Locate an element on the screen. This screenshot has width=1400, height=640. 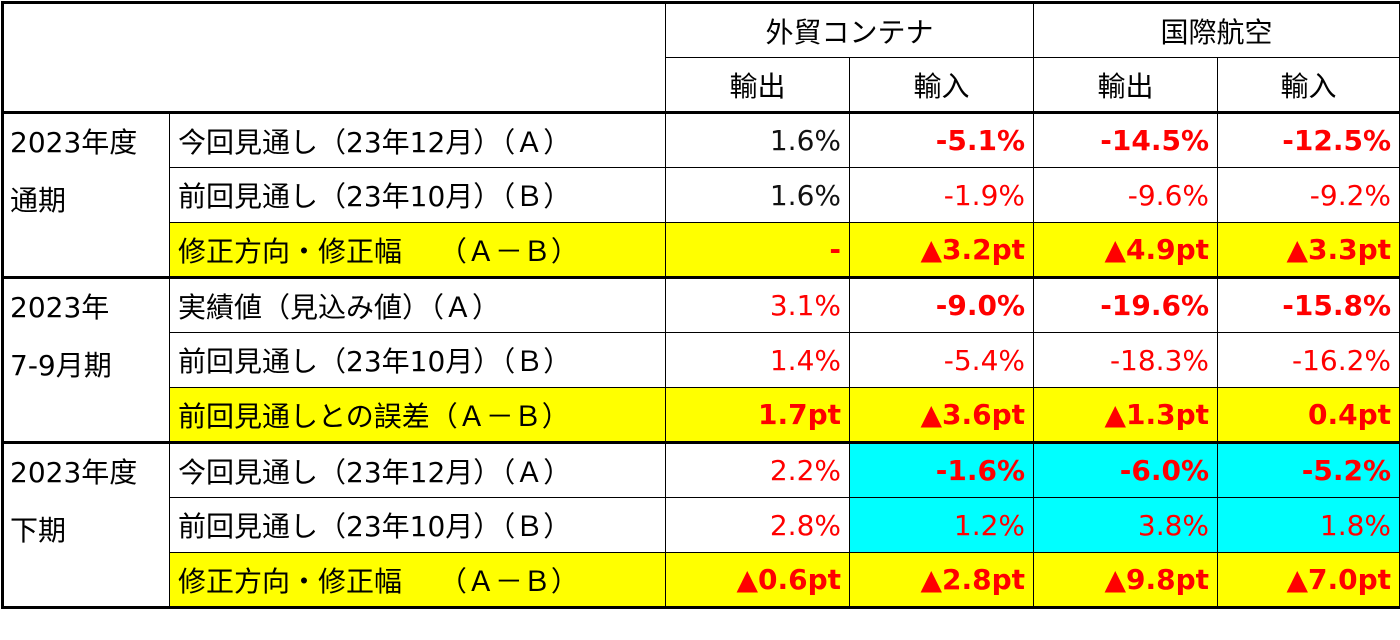
value-cell: ▲3.3pt is located at coordinates (1309, 250).